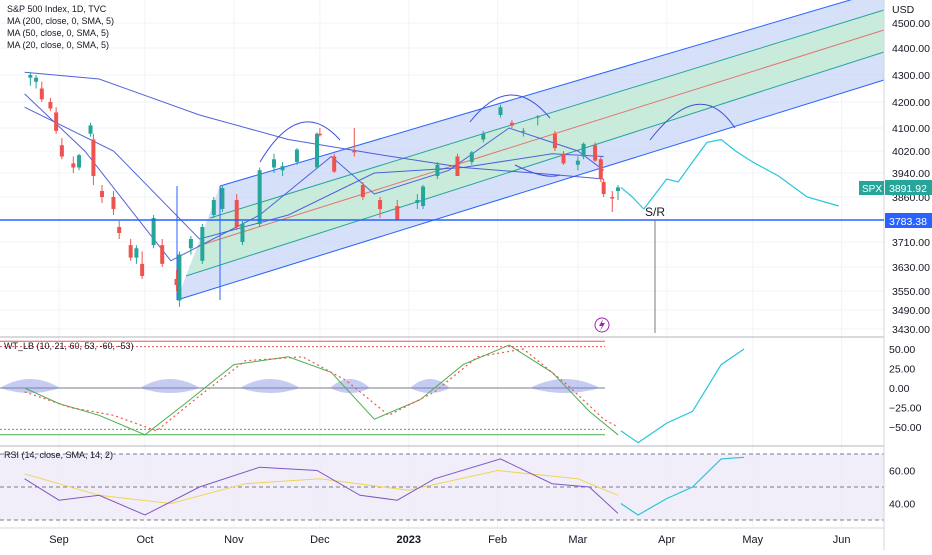 The height and width of the screenshot is (555, 932). I want to click on price-tick-label: 4100.00, so click(911, 129).